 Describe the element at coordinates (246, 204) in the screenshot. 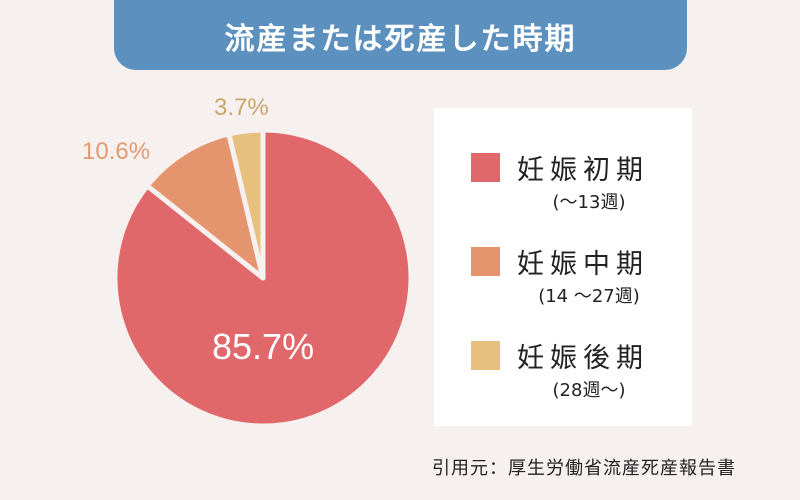

I see `pie-slice-late` at that location.